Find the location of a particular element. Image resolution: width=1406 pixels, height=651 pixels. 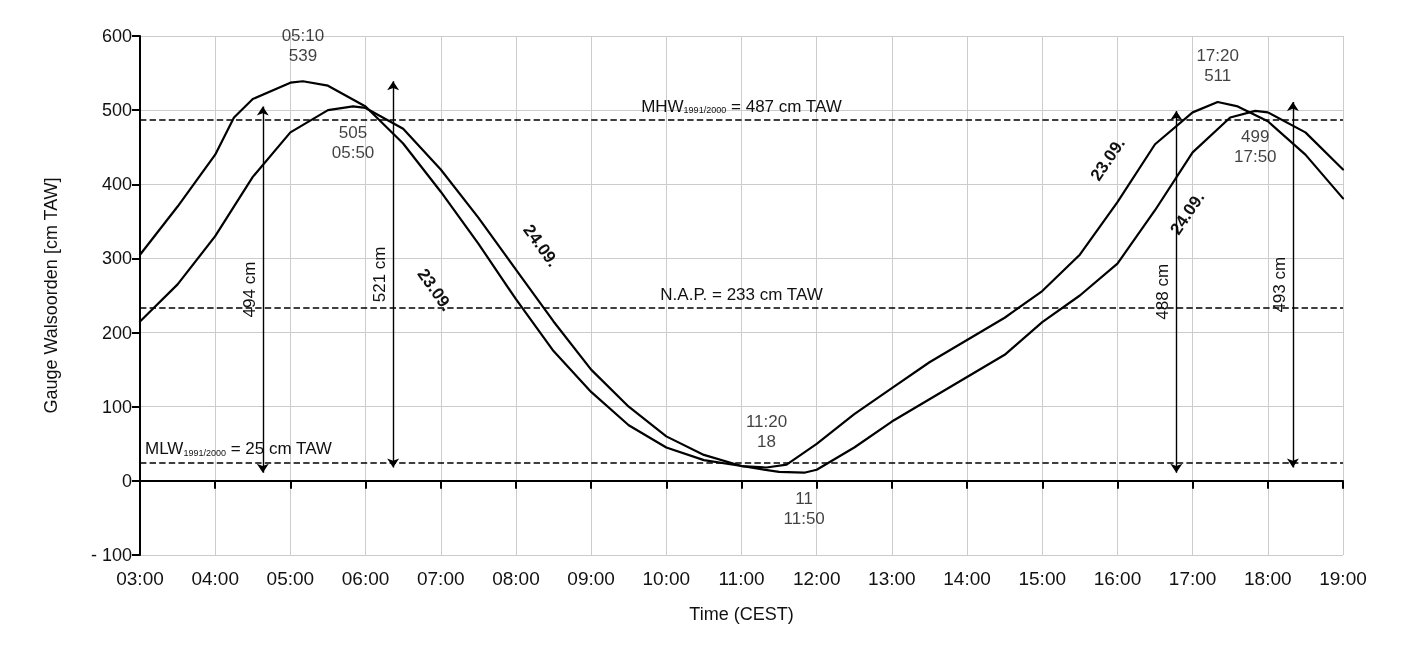

y-tick-label: 600 is located at coordinates (116, 36).